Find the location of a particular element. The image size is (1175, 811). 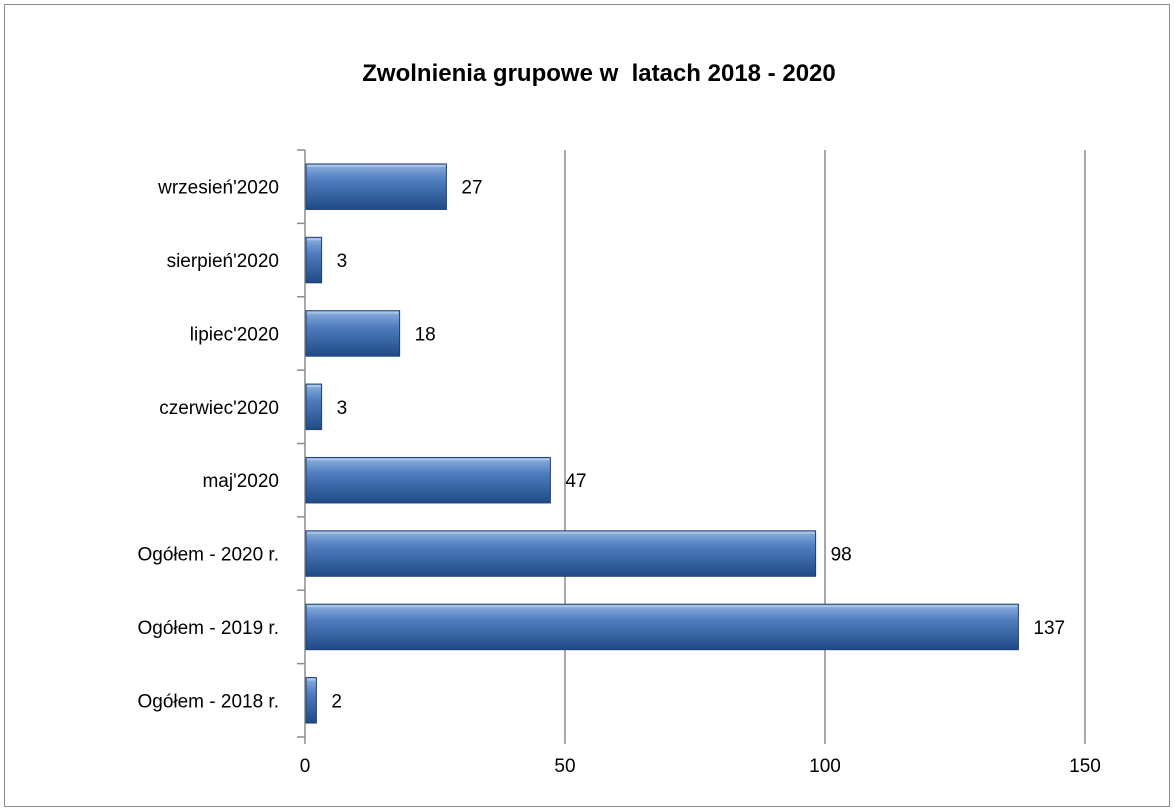

x-tick-label: 100 is located at coordinates (825, 766).